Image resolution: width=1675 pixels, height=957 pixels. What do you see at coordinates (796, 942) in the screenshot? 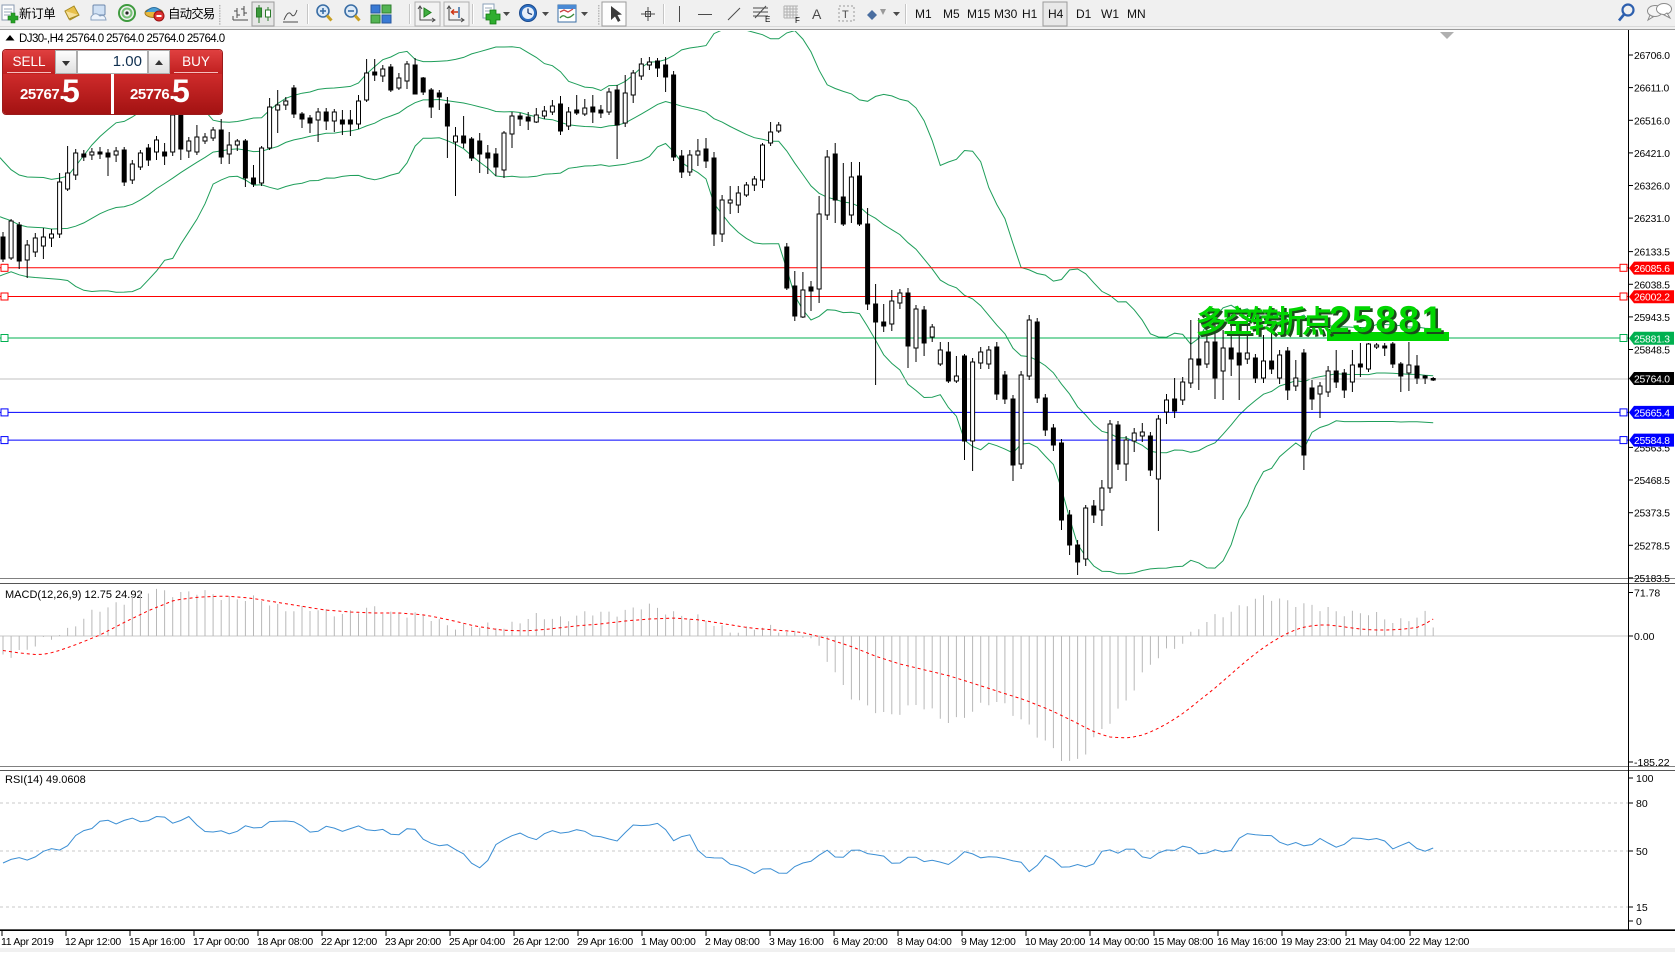
I see `svg-text: 3 May 16:00` at bounding box center [796, 942].